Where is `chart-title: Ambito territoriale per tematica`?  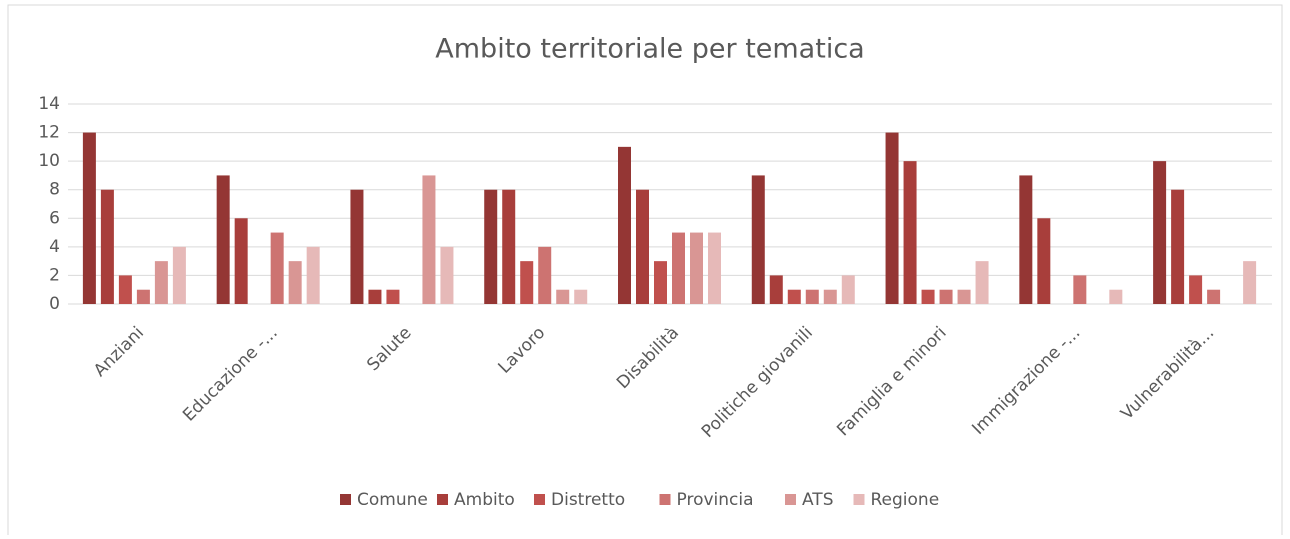
chart-title: Ambito territoriale per tematica is located at coordinates (649, 49).